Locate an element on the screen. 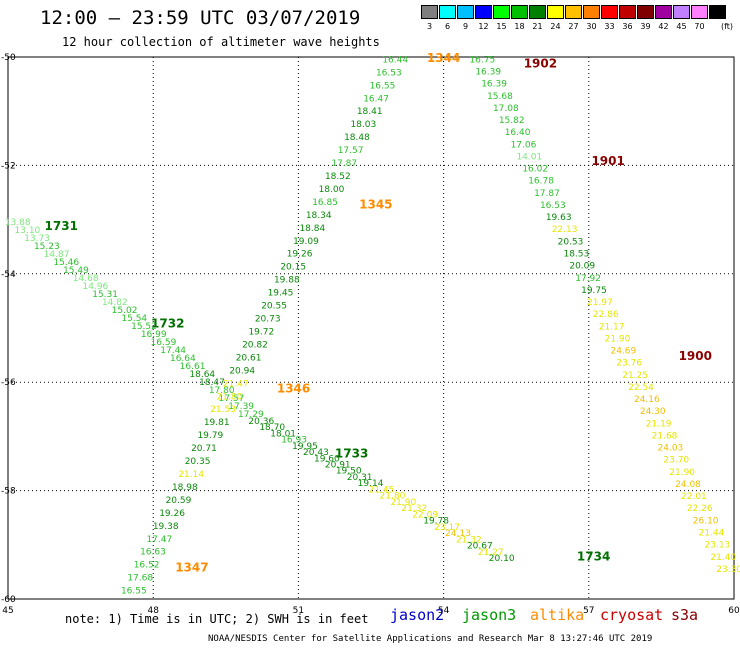  swh-value: 16.53 is located at coordinates (389, 73).